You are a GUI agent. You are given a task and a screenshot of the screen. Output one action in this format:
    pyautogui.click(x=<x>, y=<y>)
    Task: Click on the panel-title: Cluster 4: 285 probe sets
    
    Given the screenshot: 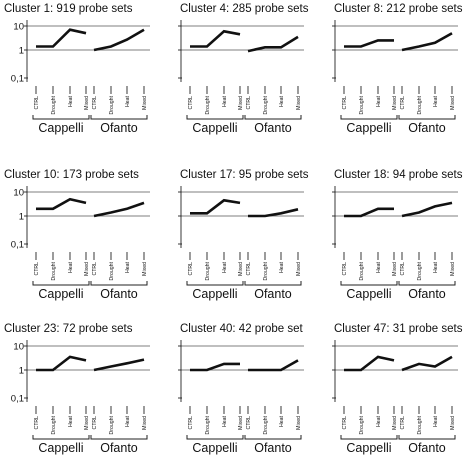 What is the action you would take?
    pyautogui.click(x=244, y=9)
    